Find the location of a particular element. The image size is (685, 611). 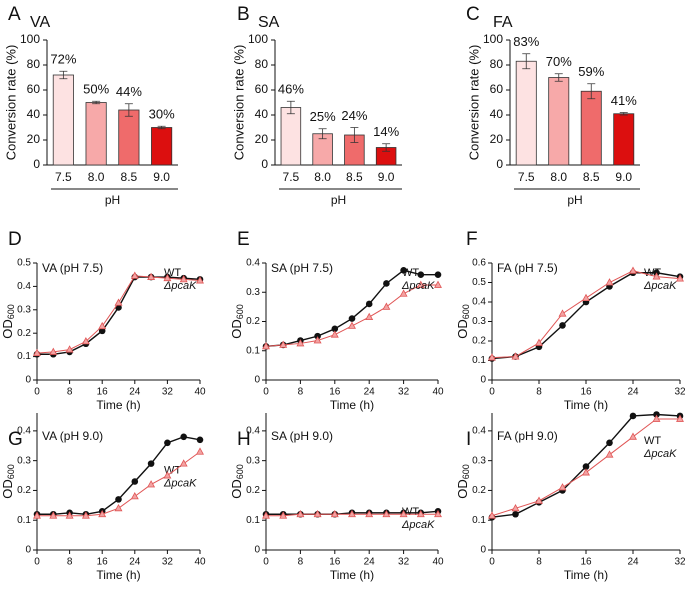

y-tick-label: 0.4 is located at coordinates (479, 431).